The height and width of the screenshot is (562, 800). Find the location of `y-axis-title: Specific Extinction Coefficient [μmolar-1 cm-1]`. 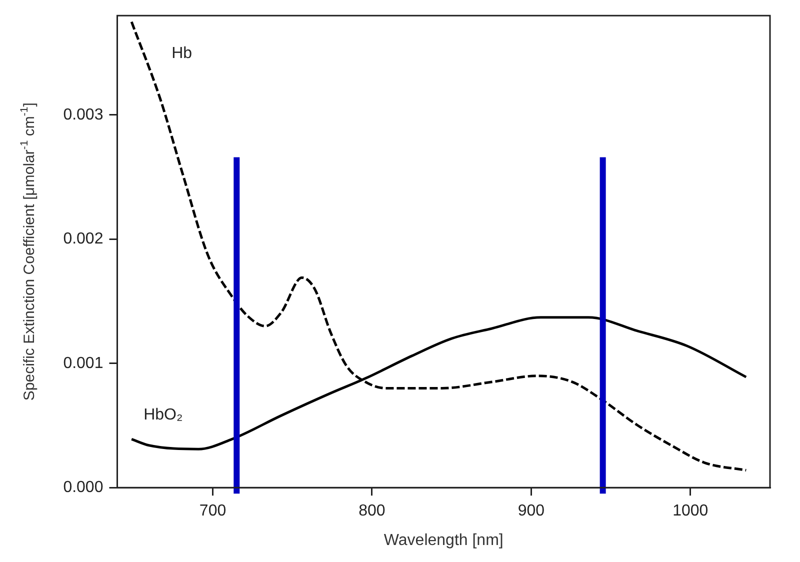

y-axis-title: Specific Extinction Coefficient [μmolar-1 cm-1] is located at coordinates (28, 251).